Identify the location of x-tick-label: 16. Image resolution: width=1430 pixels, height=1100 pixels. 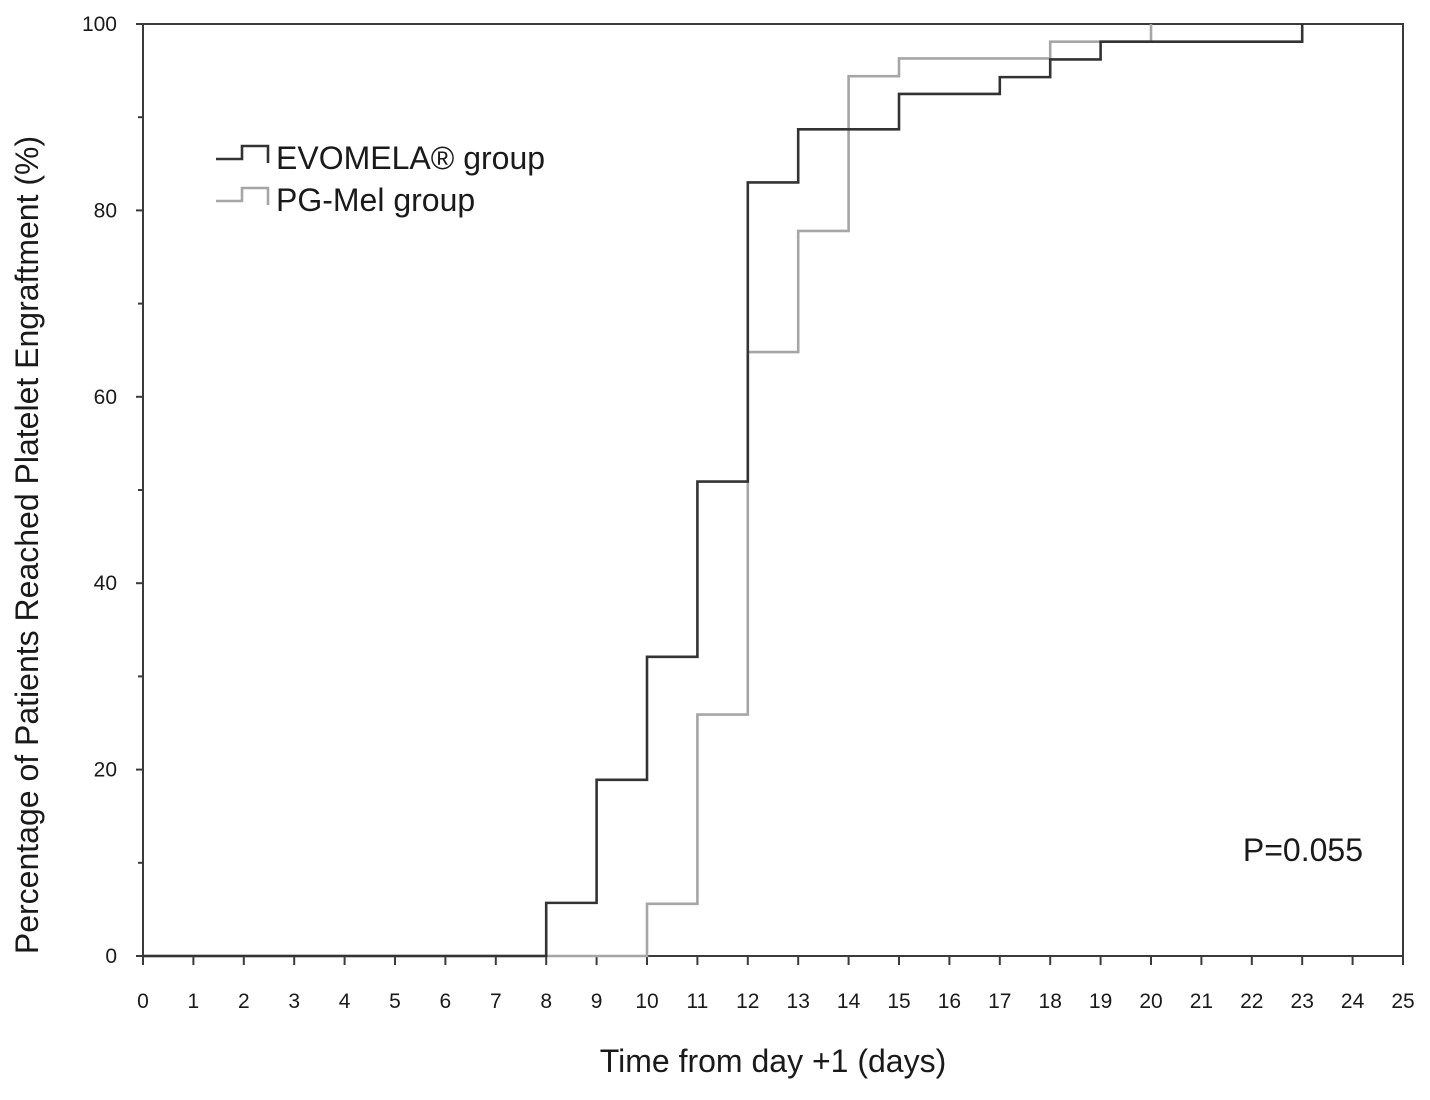
(949, 1001).